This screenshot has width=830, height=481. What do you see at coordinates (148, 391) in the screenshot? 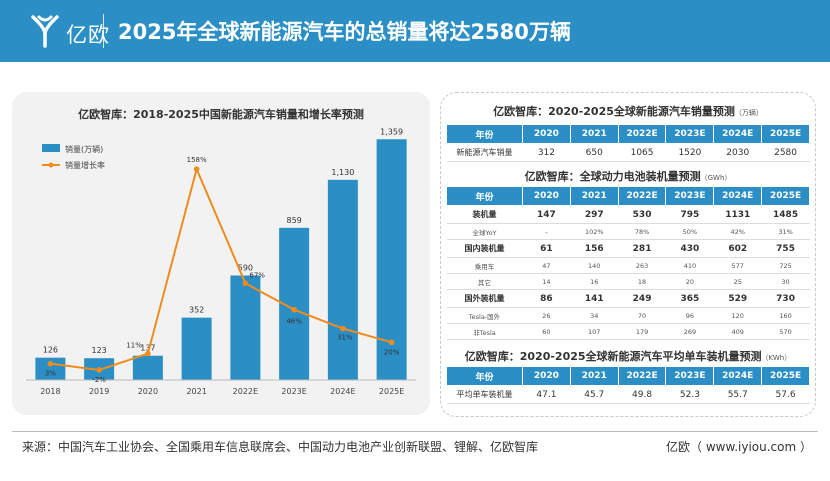
I see `x-tick-2020: 2020` at bounding box center [148, 391].